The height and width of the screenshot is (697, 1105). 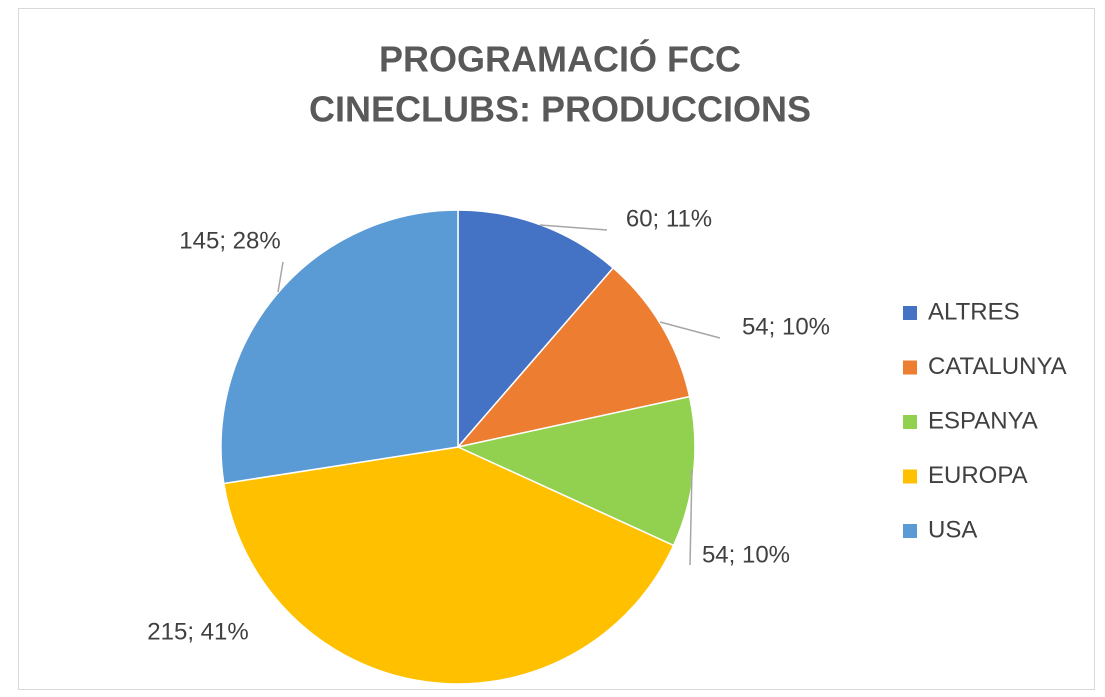 I want to click on chart-title: CINECLUBS: PRODUCCIONS, so click(x=560, y=109).